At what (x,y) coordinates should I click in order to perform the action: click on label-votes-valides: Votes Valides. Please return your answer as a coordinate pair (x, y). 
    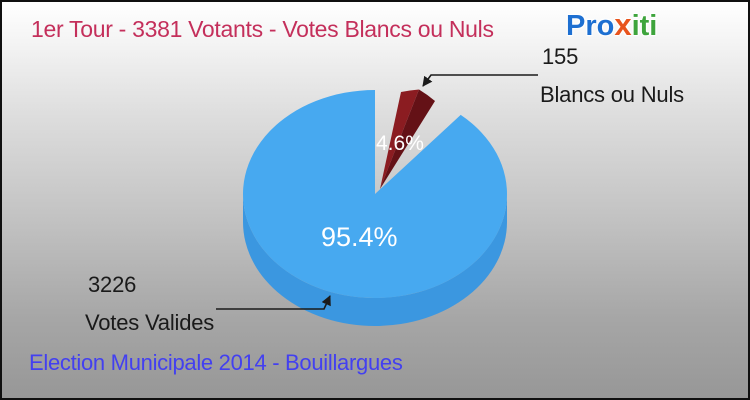
    Looking at the image, I should click on (150, 322).